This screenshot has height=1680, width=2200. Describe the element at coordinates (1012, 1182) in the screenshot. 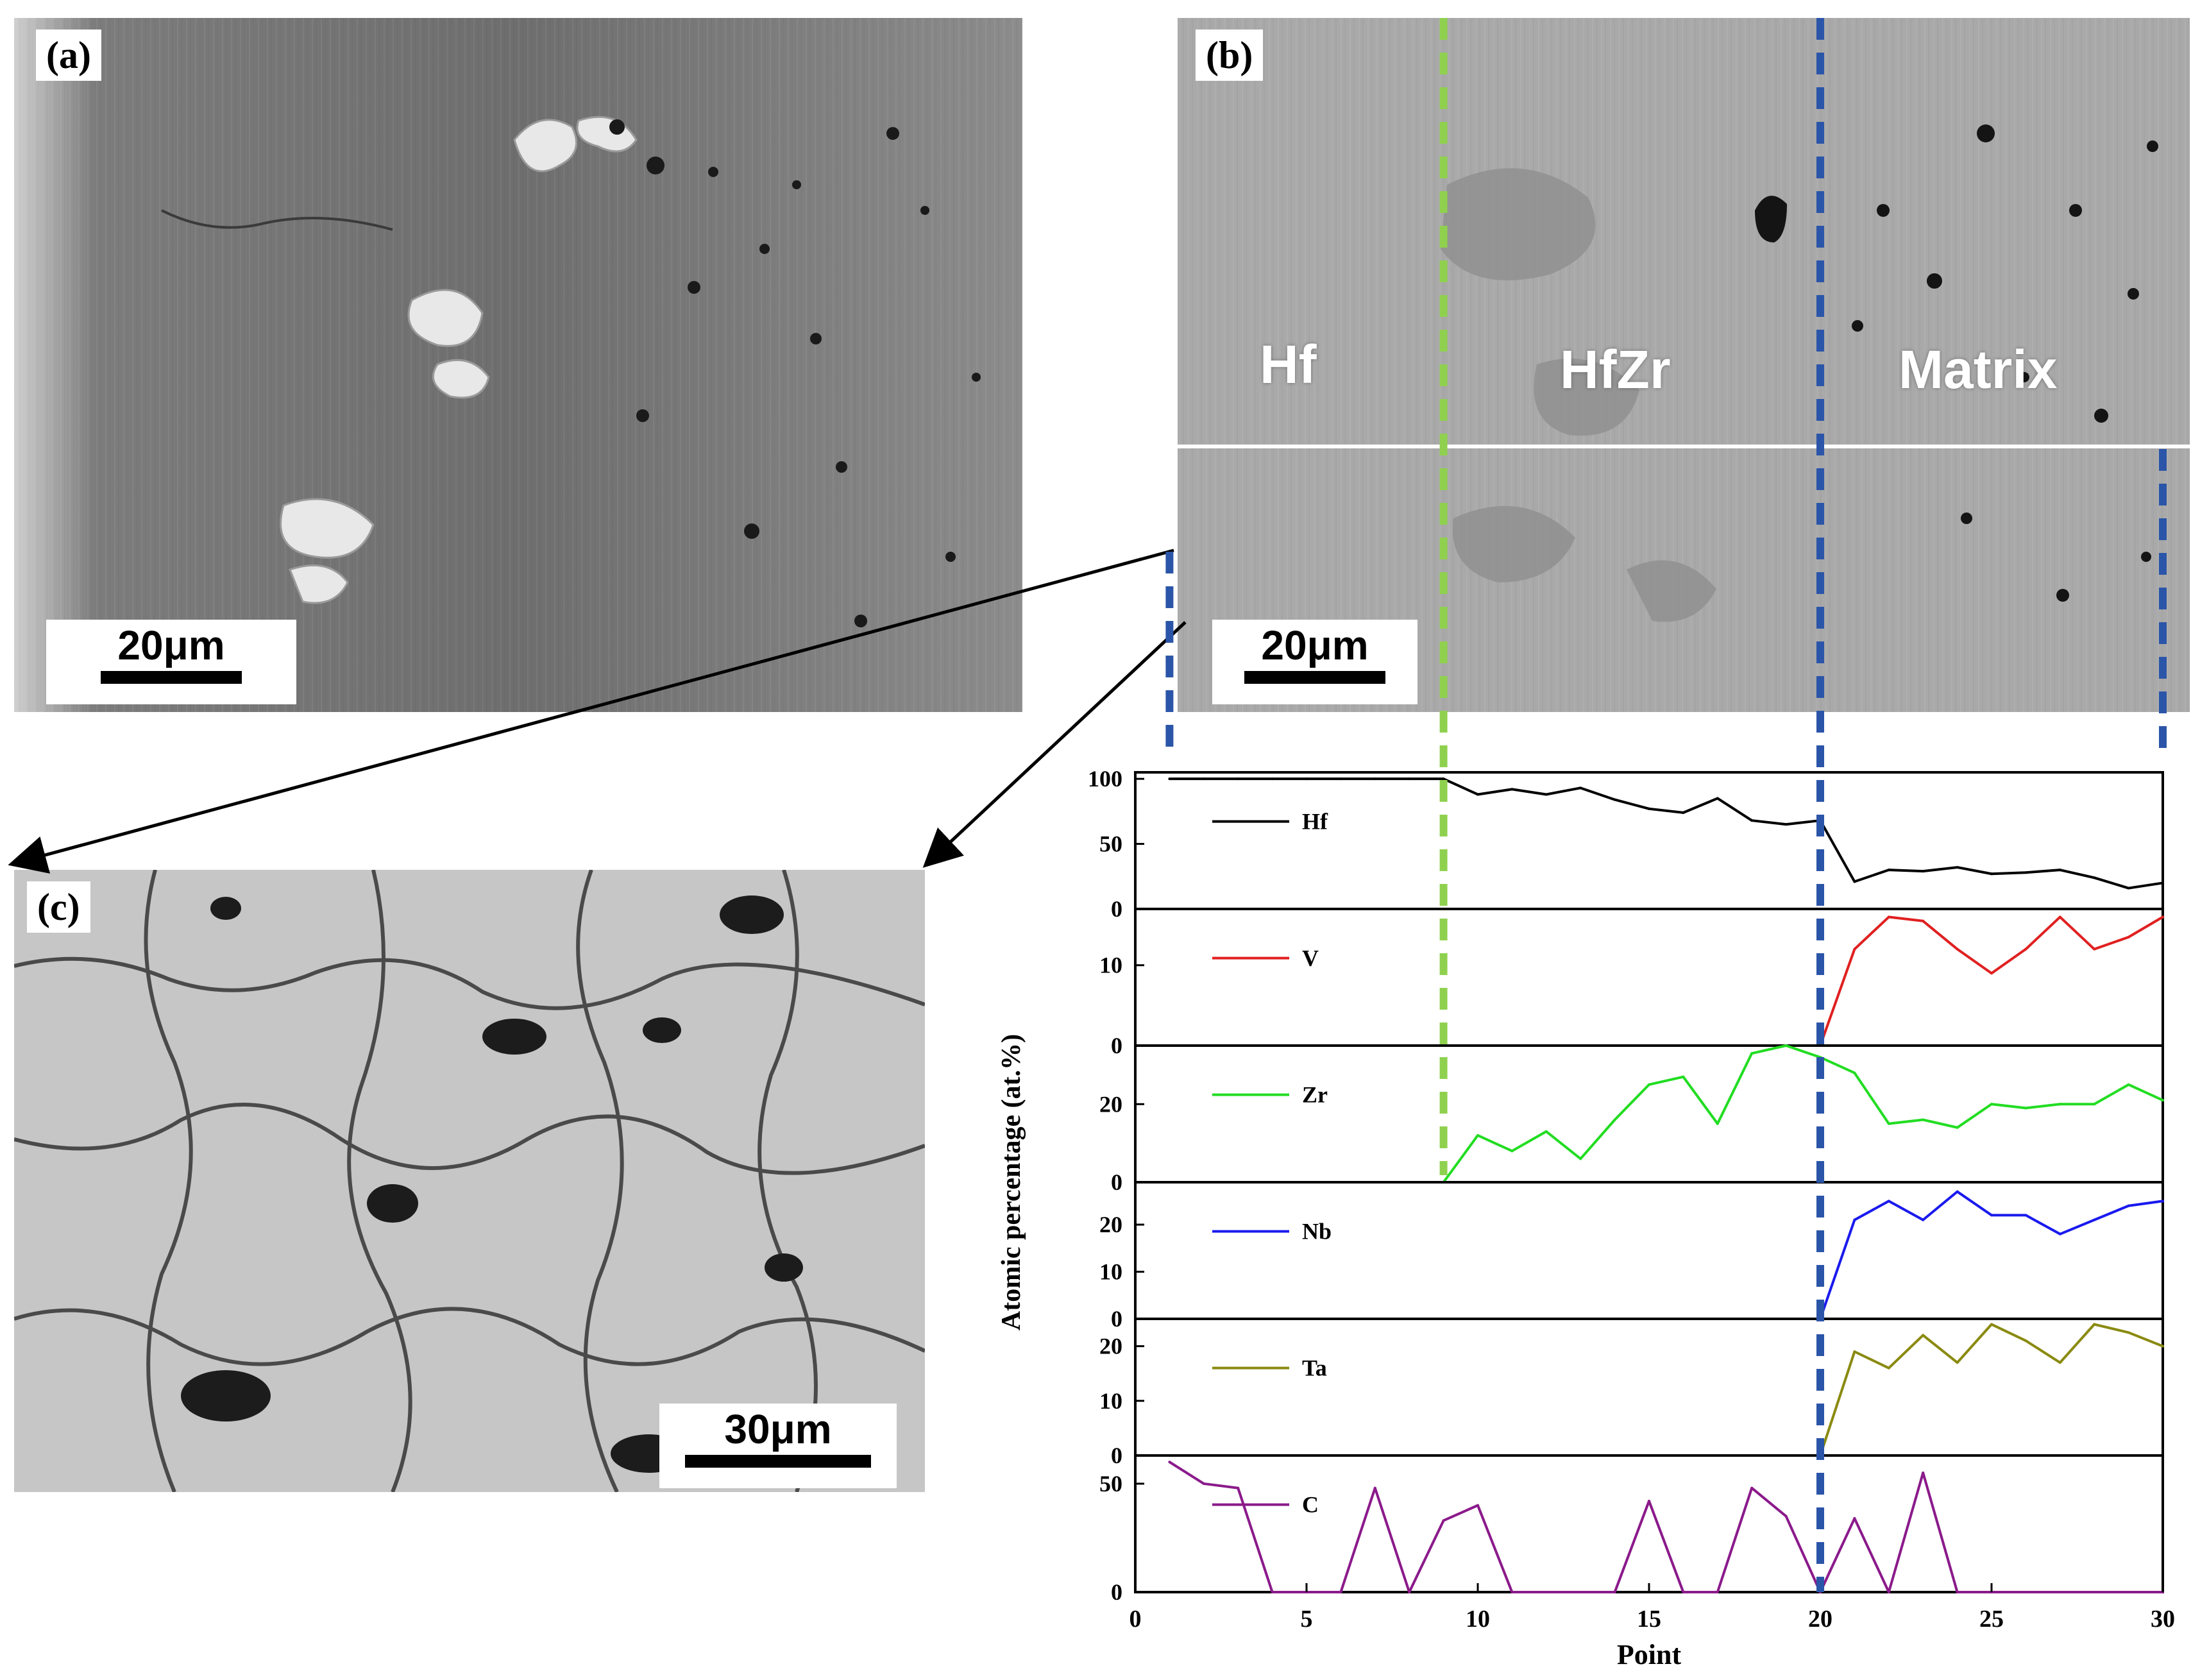

I see `y-axis-label: Atomic percentage (at.%)` at that location.